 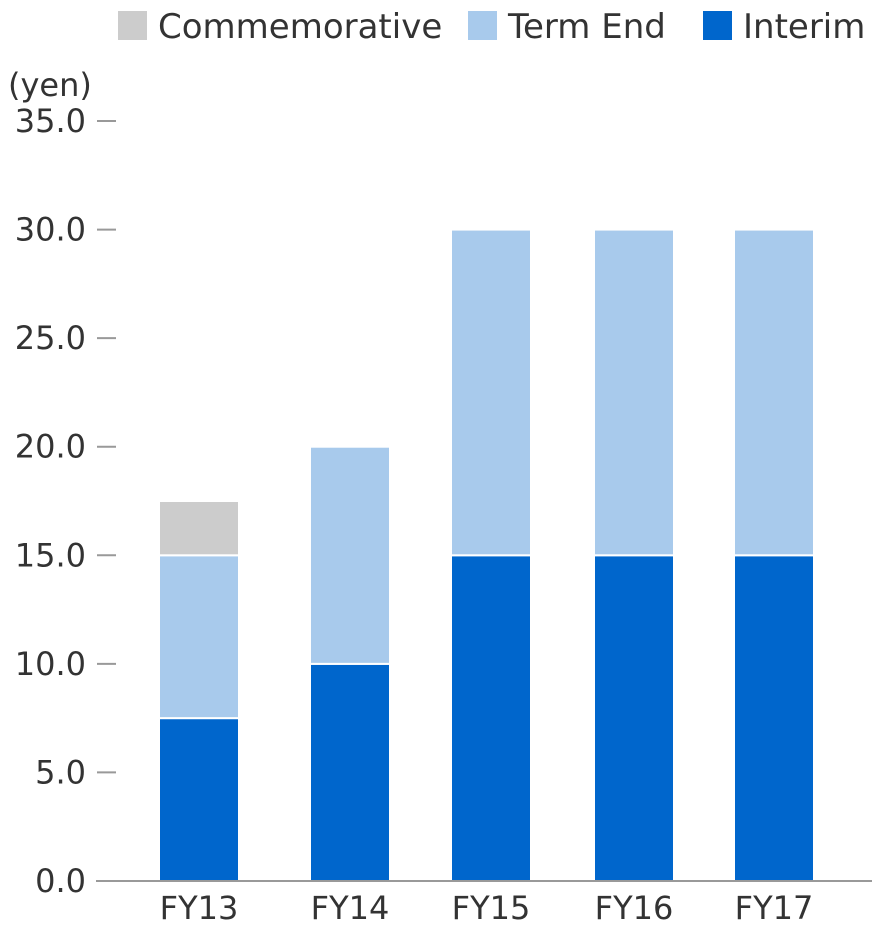 I want to click on y-tick-label: 0.0, so click(x=60, y=881).